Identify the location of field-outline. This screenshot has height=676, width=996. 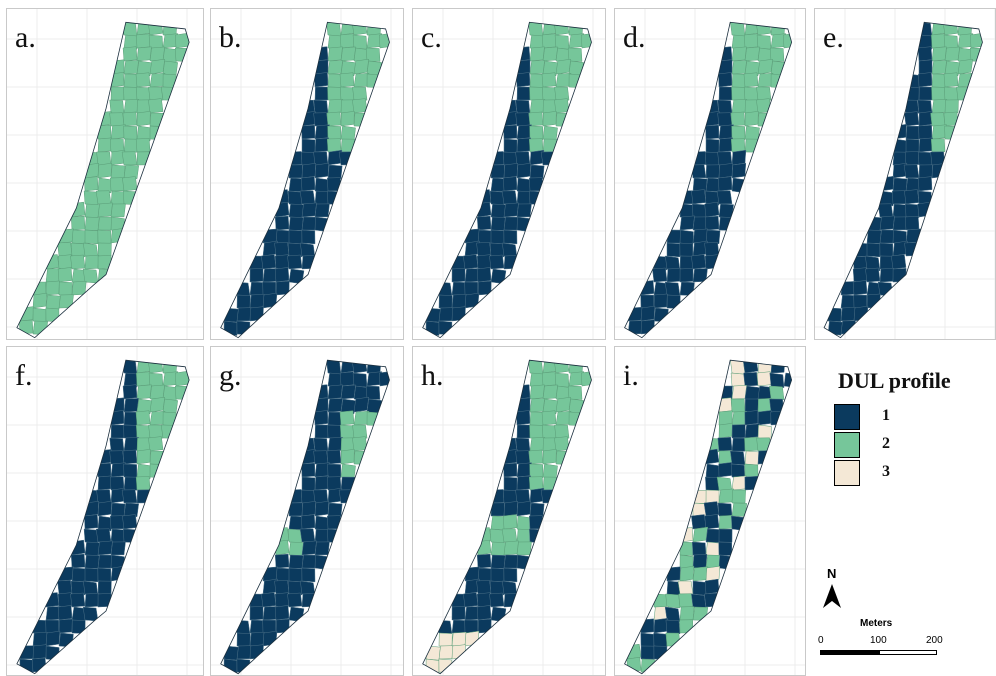
(507, 517).